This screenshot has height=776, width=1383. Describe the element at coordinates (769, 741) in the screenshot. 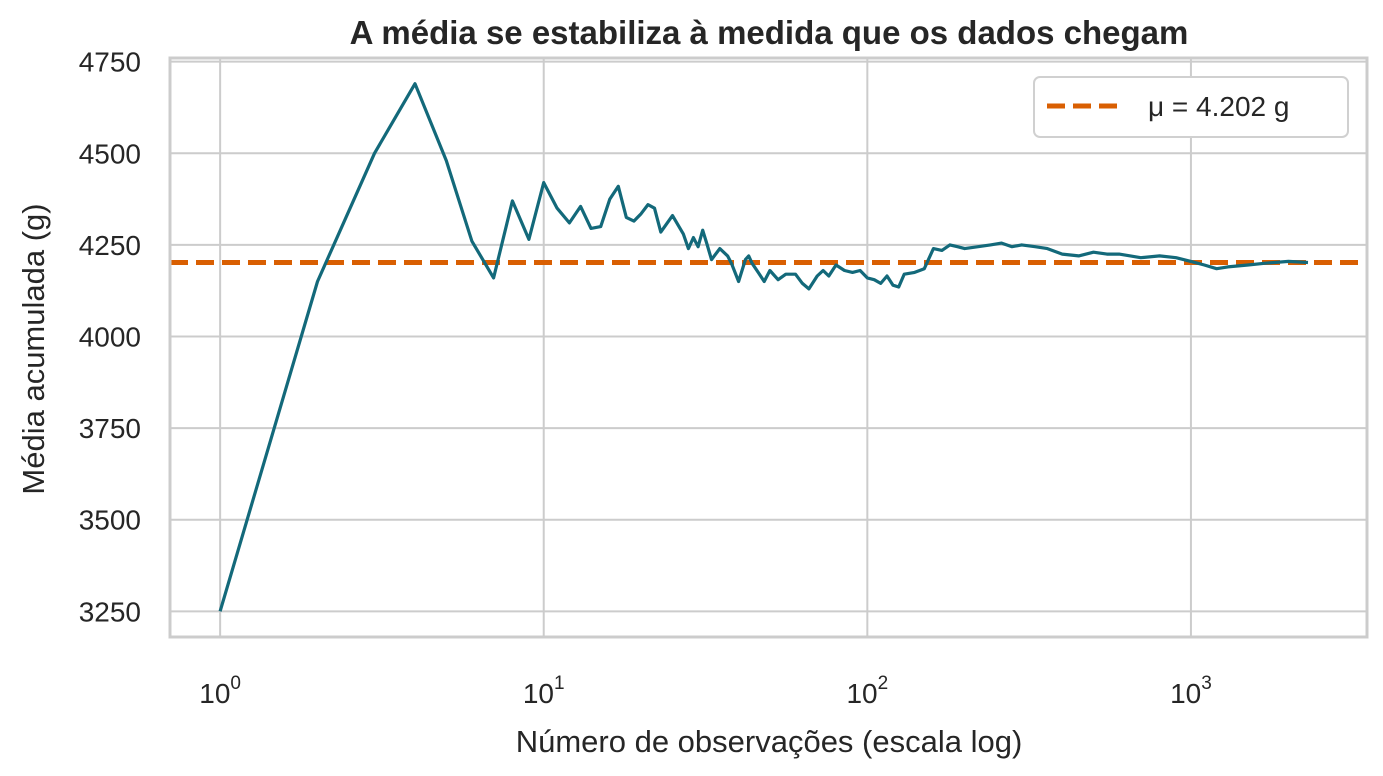

I see `x-axis-label: Número de observações (escala log)` at that location.